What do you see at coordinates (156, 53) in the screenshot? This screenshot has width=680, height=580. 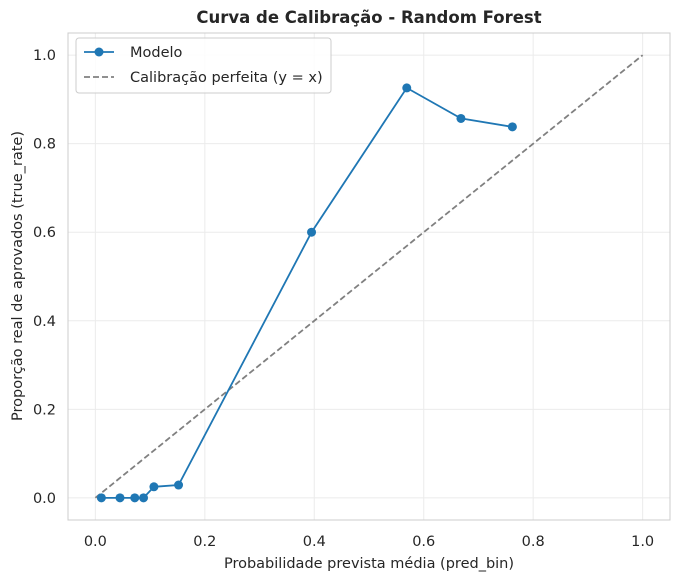 I see `legend-model-label: Modelo` at bounding box center [156, 53].